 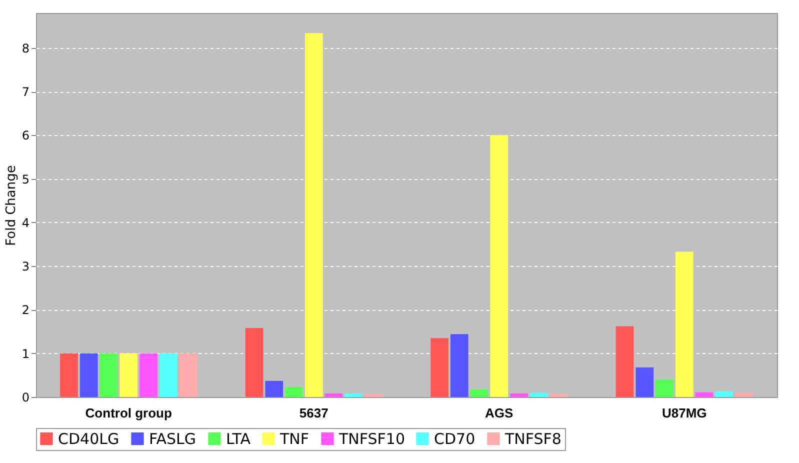 What do you see at coordinates (26, 267) in the screenshot?
I see `y-tick-label: 3` at bounding box center [26, 267].